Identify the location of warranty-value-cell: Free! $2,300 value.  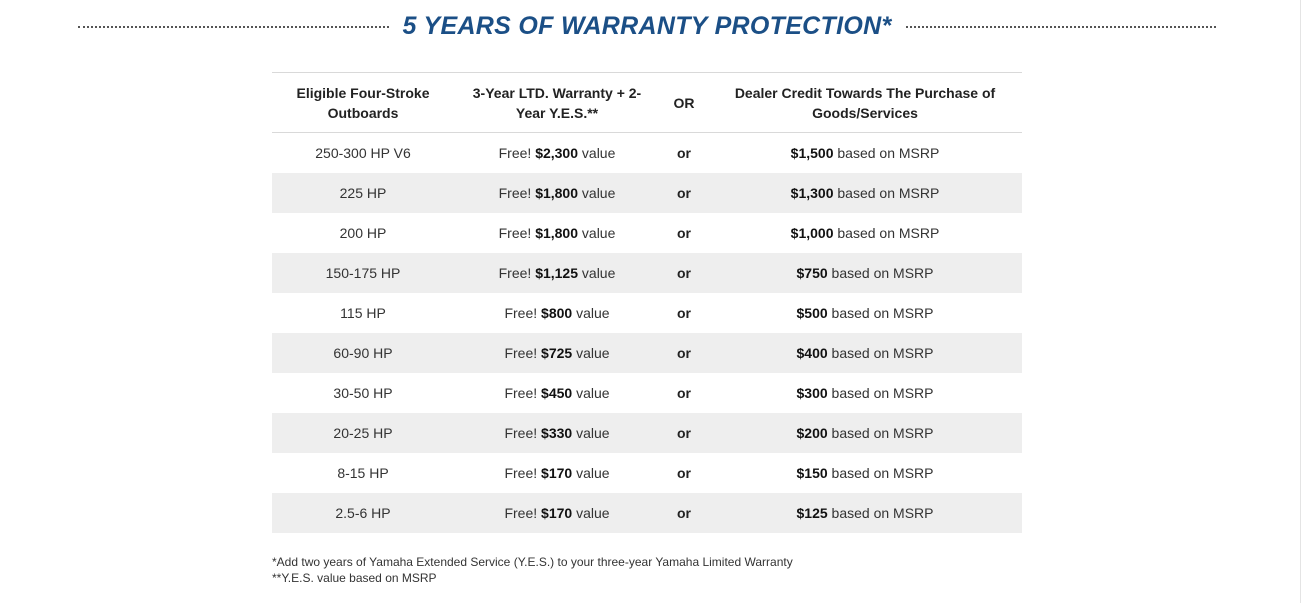
(557, 153).